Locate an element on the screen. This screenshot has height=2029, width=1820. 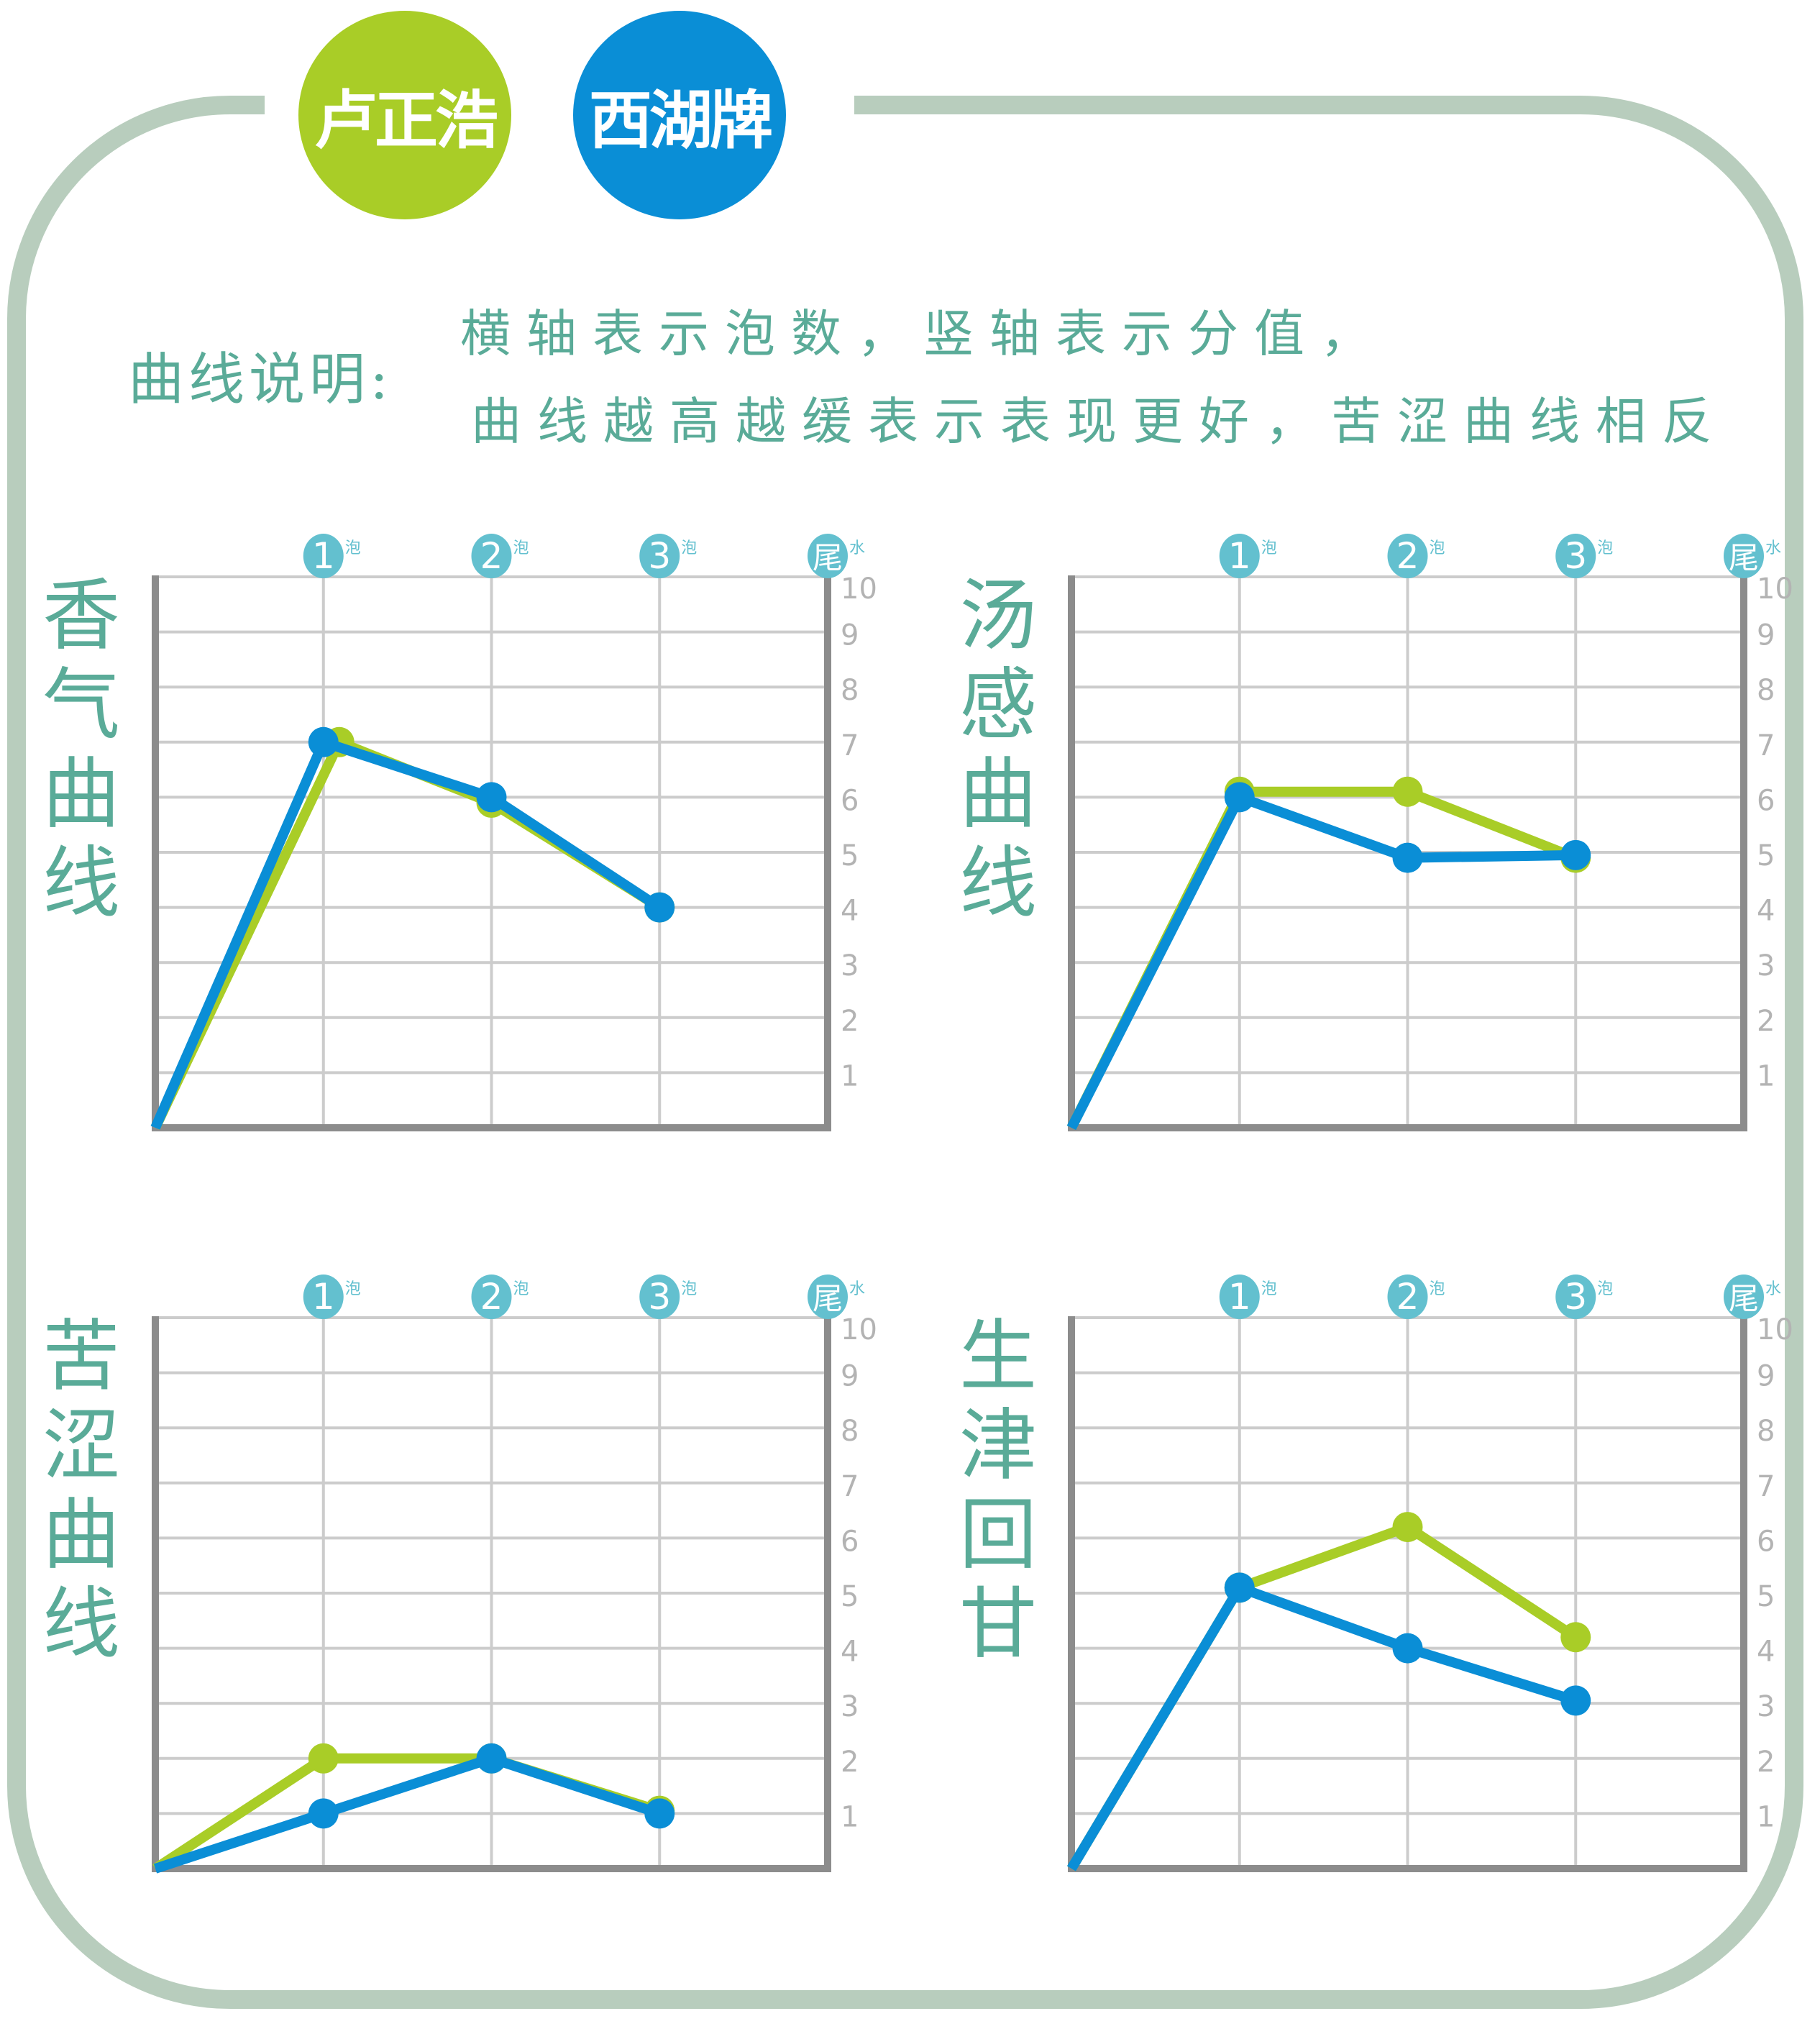
badge-number: 3 is located at coordinates (1575, 1297).